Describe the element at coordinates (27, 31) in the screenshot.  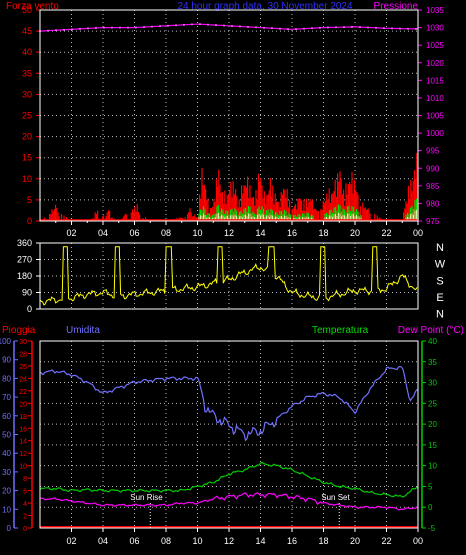
I see `wind-tick-label: 45` at that location.